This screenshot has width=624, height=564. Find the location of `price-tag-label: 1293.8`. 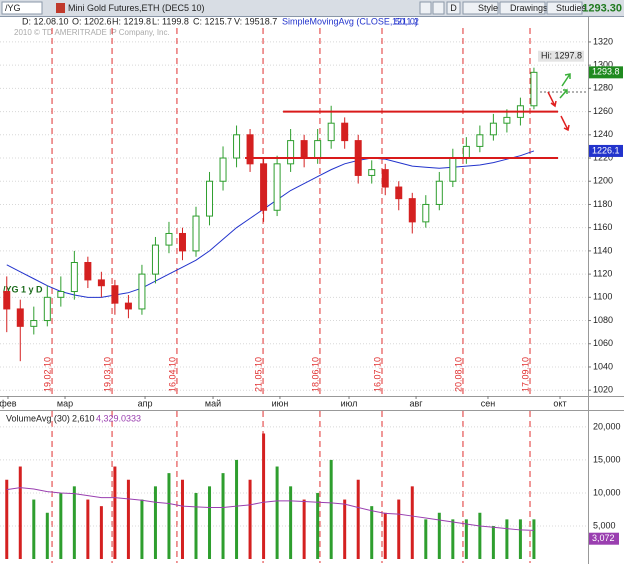

price-tag-label: 1293.8 is located at coordinates (606, 72).